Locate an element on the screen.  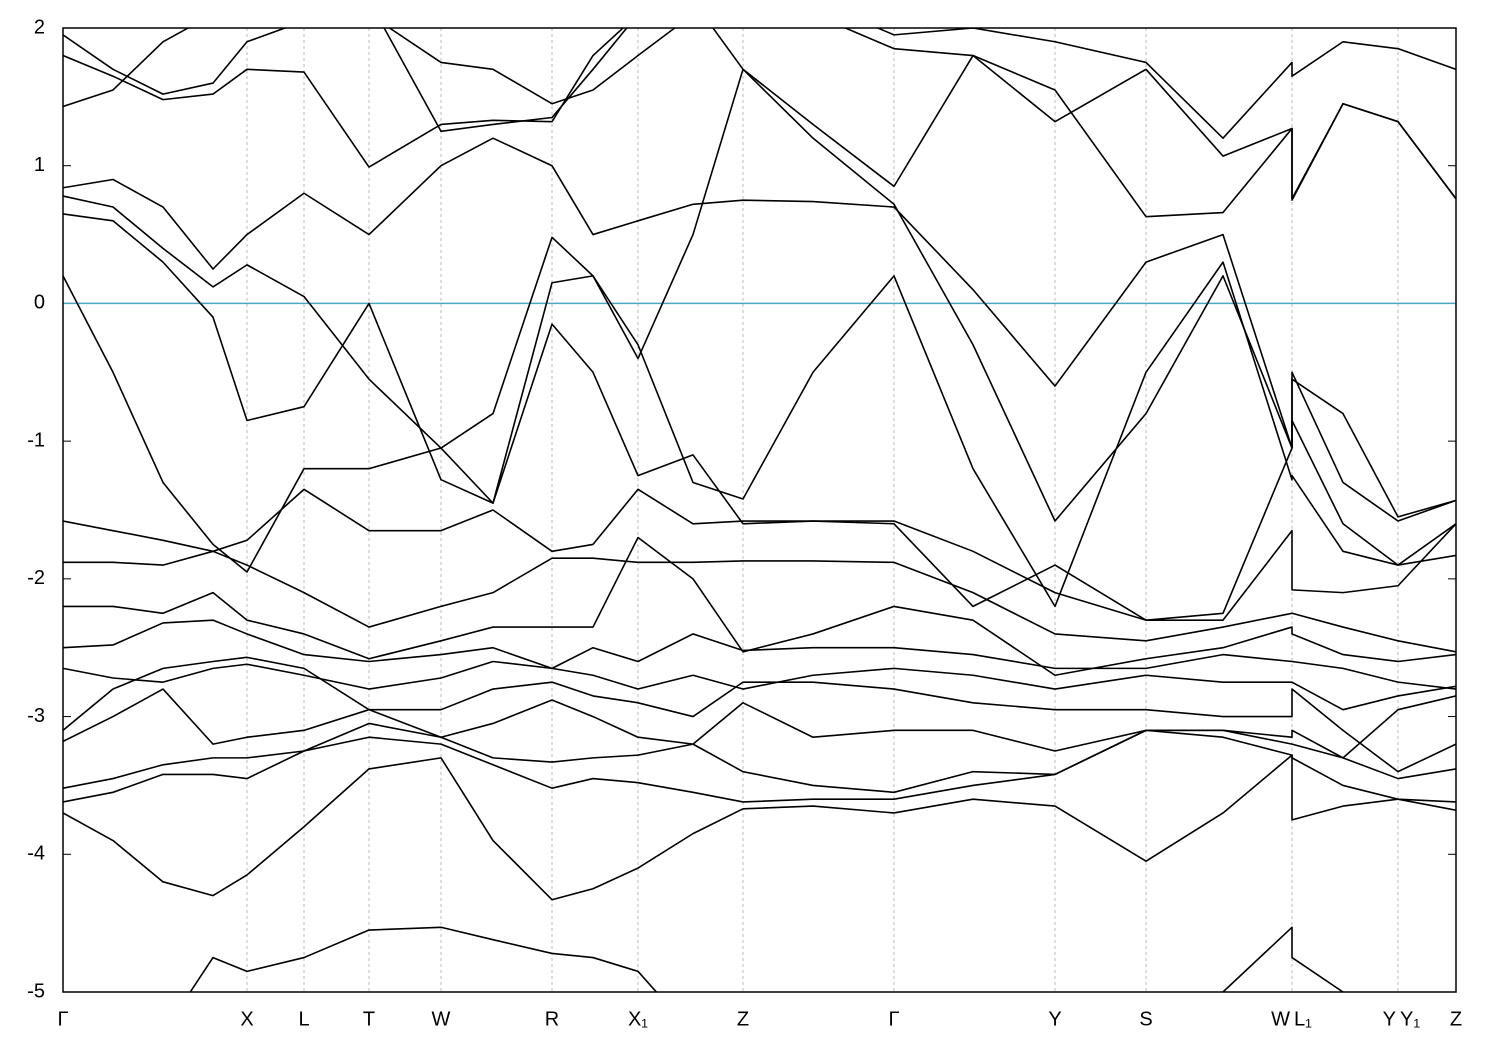
x-tick-label: R is located at coordinates (552, 1019).